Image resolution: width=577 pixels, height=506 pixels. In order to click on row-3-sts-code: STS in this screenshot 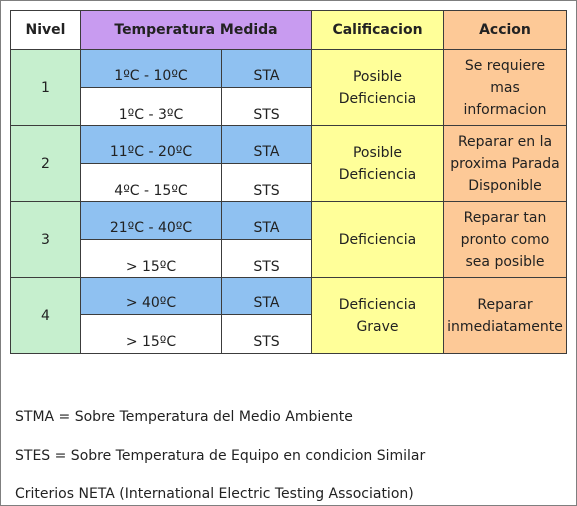, I will do `click(266, 258)`.